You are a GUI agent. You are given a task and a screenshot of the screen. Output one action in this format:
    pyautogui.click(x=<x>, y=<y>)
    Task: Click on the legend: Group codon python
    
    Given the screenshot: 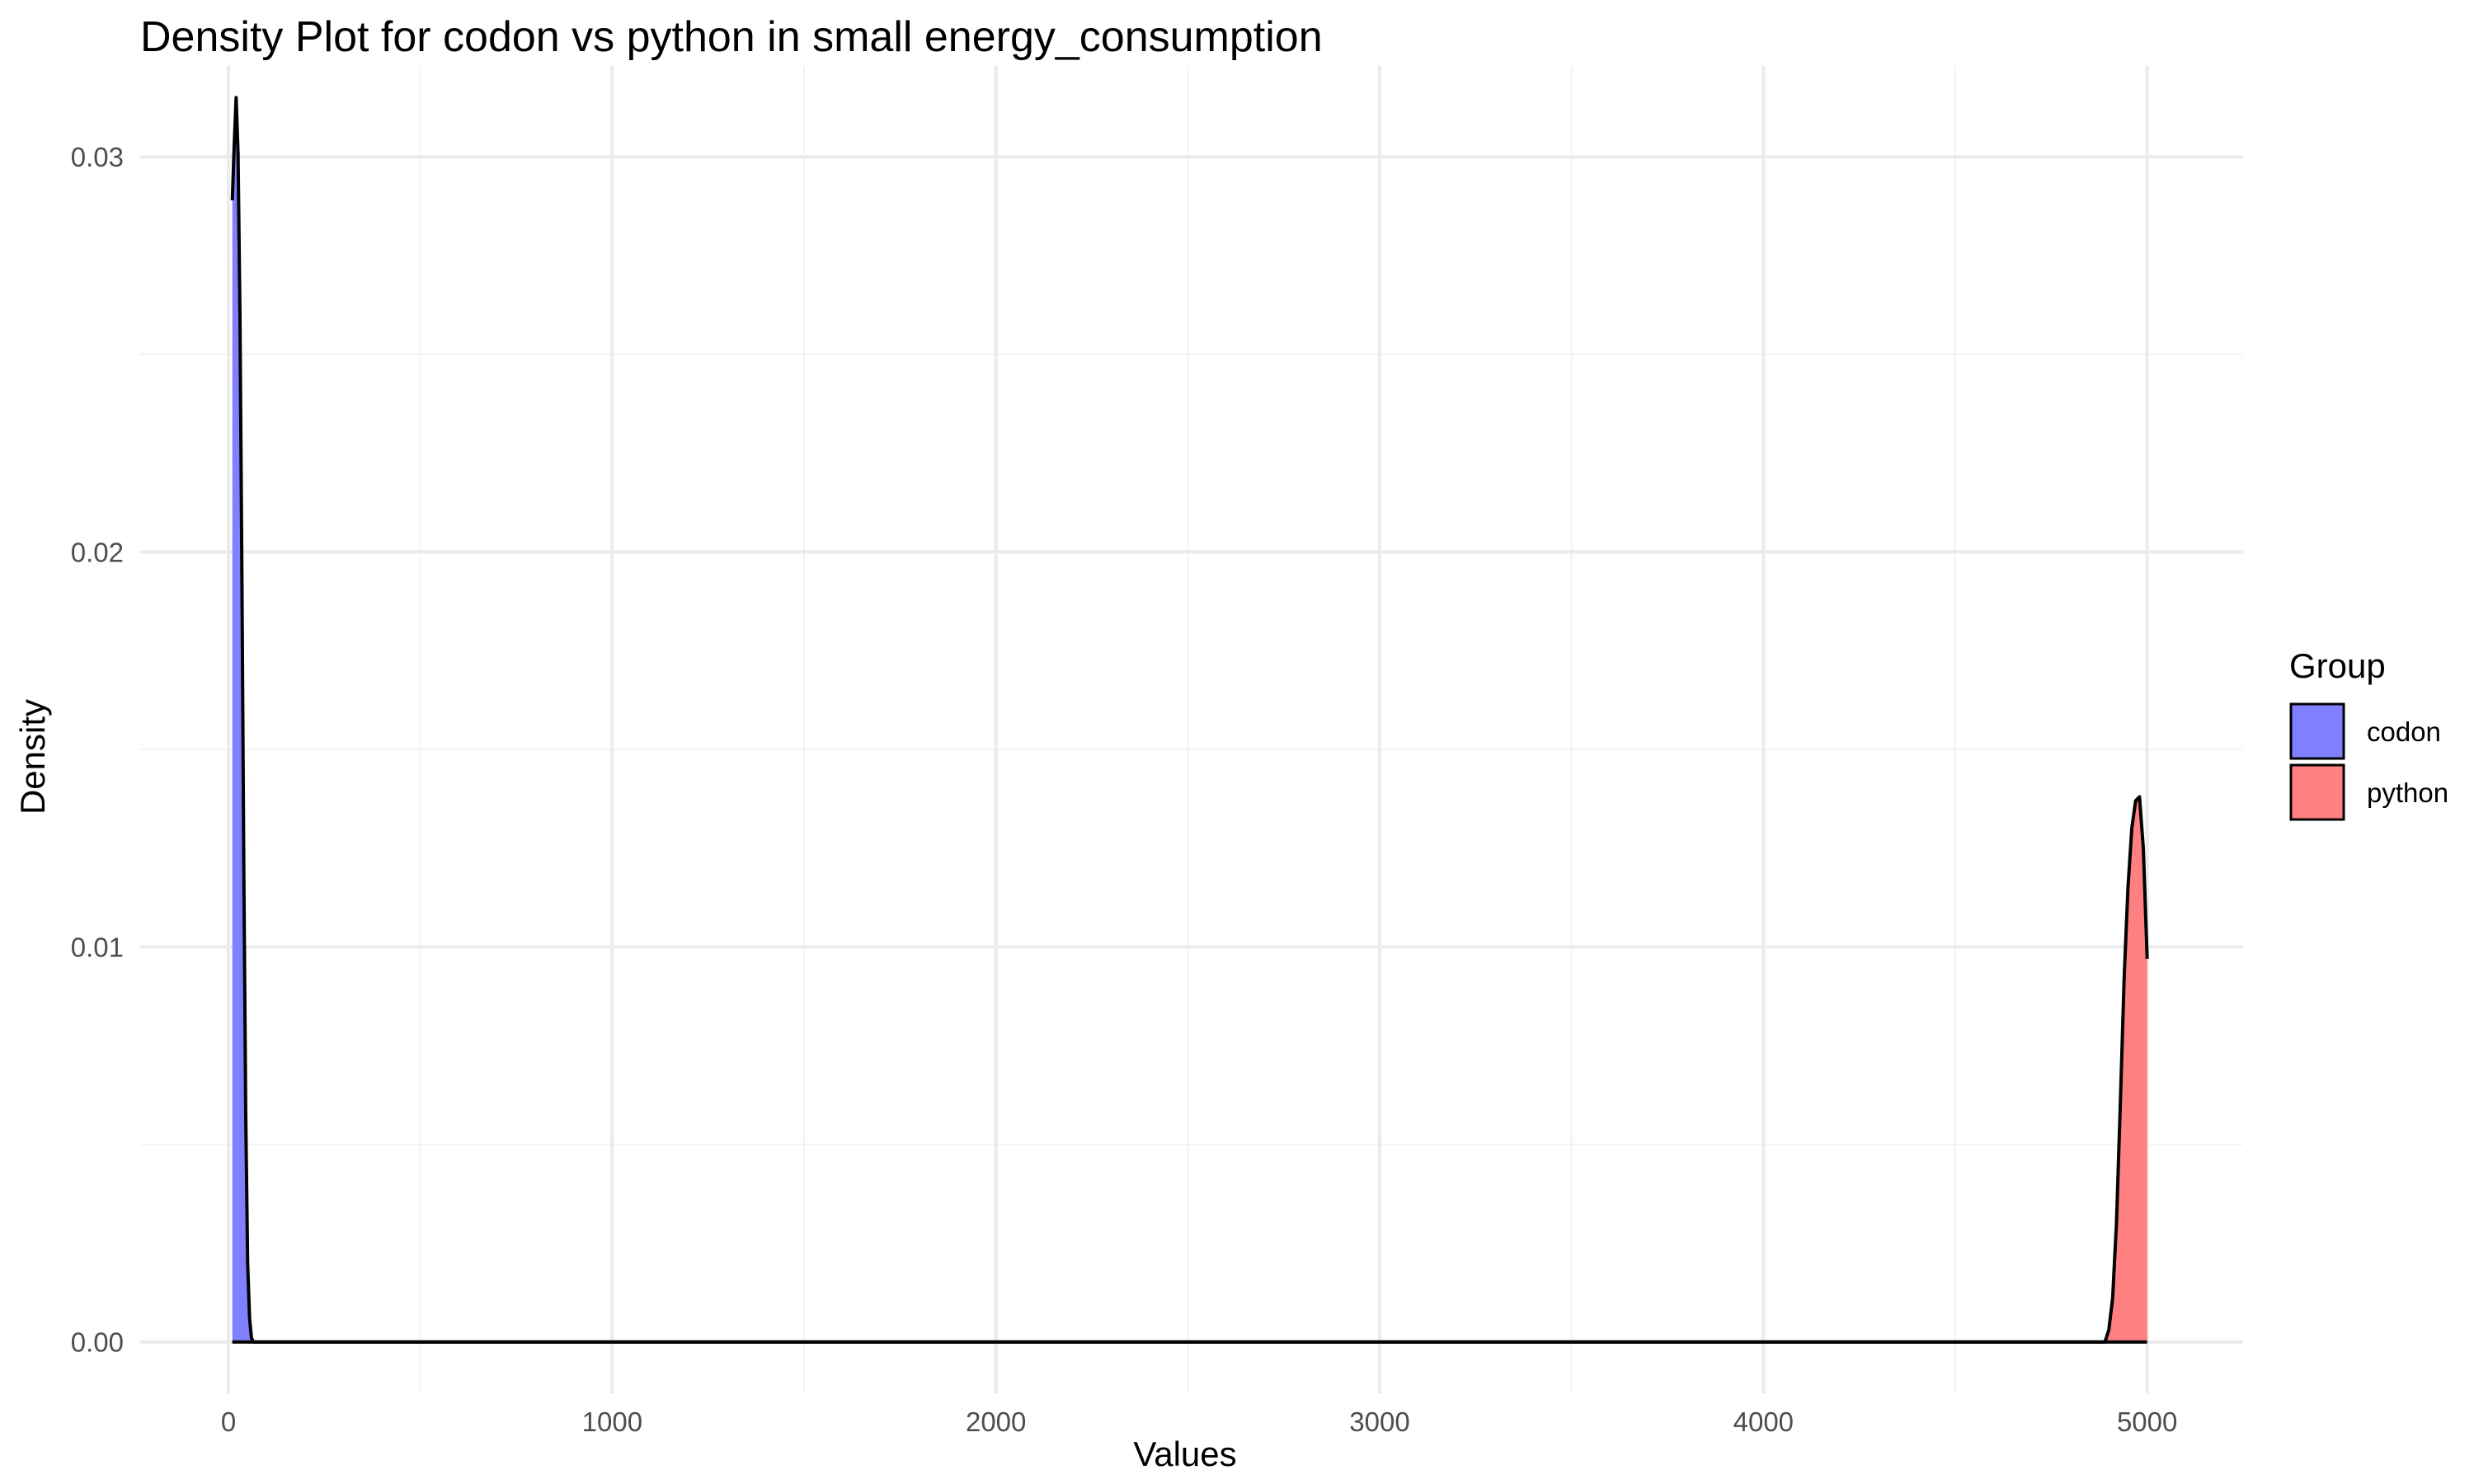 What is the action you would take?
    pyautogui.click(x=2368, y=733)
    